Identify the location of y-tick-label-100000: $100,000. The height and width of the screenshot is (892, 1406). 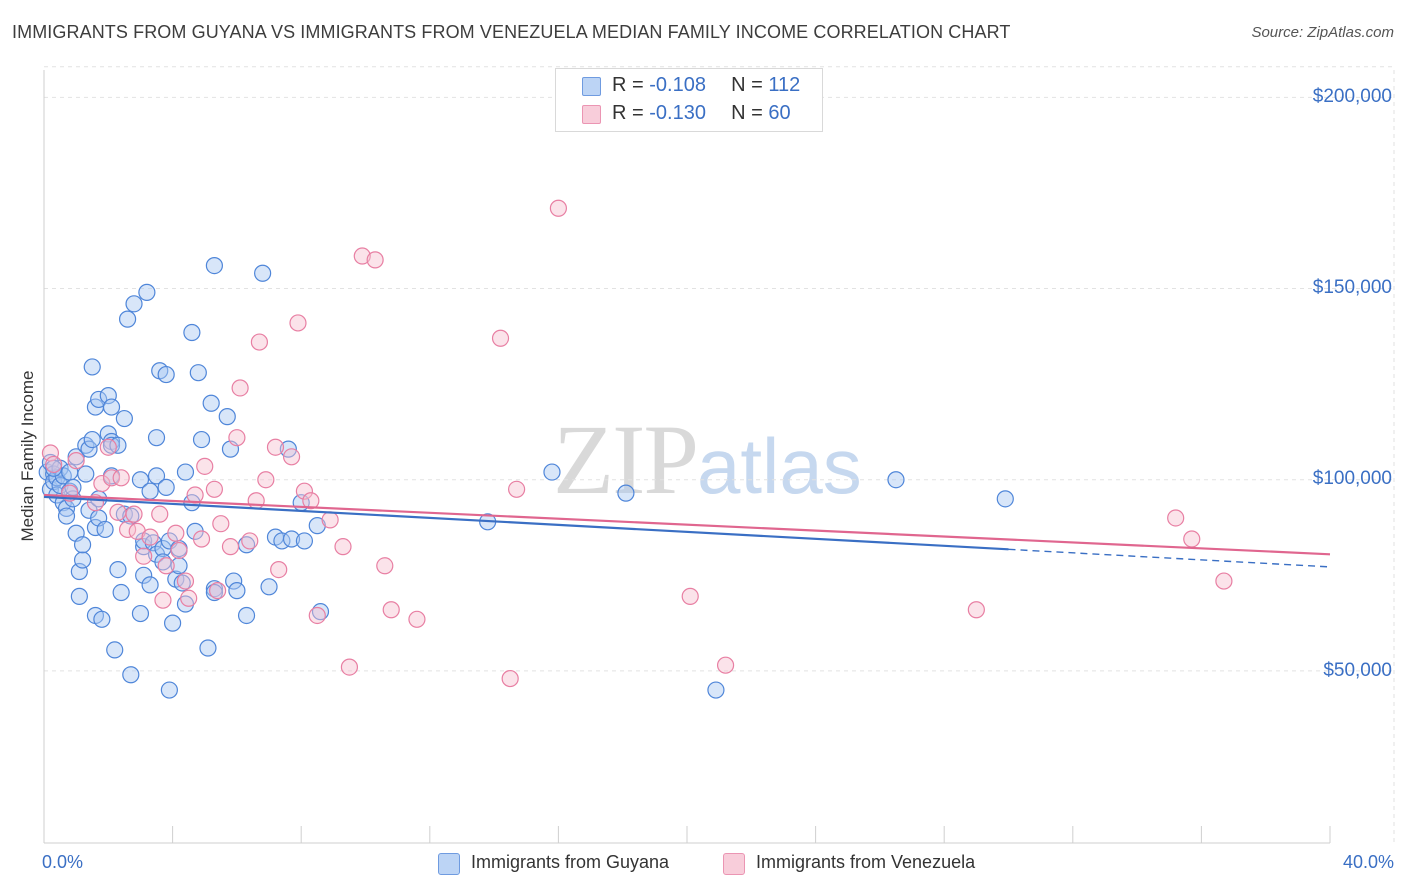
(1352, 478).